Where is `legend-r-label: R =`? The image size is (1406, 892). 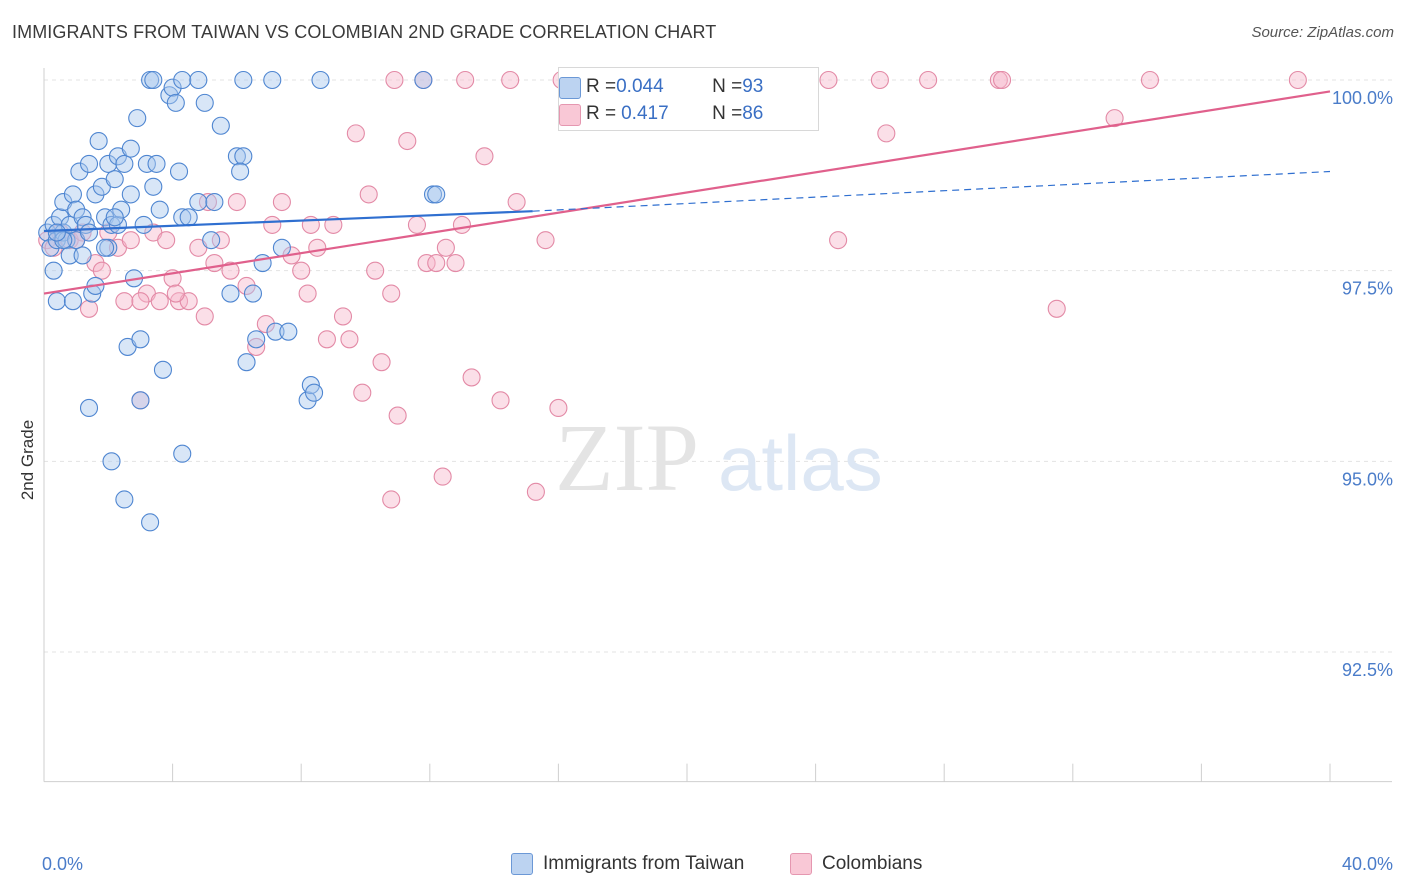
legend-r-label: R = is located at coordinates (601, 86).